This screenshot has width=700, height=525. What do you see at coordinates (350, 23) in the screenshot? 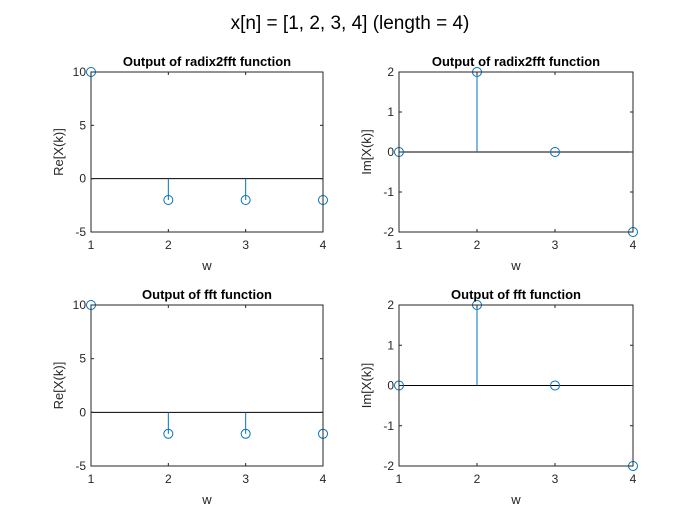
I see `figure-title: x[n] = [1, 2, 3, 4] (length = 4)` at bounding box center [350, 23].